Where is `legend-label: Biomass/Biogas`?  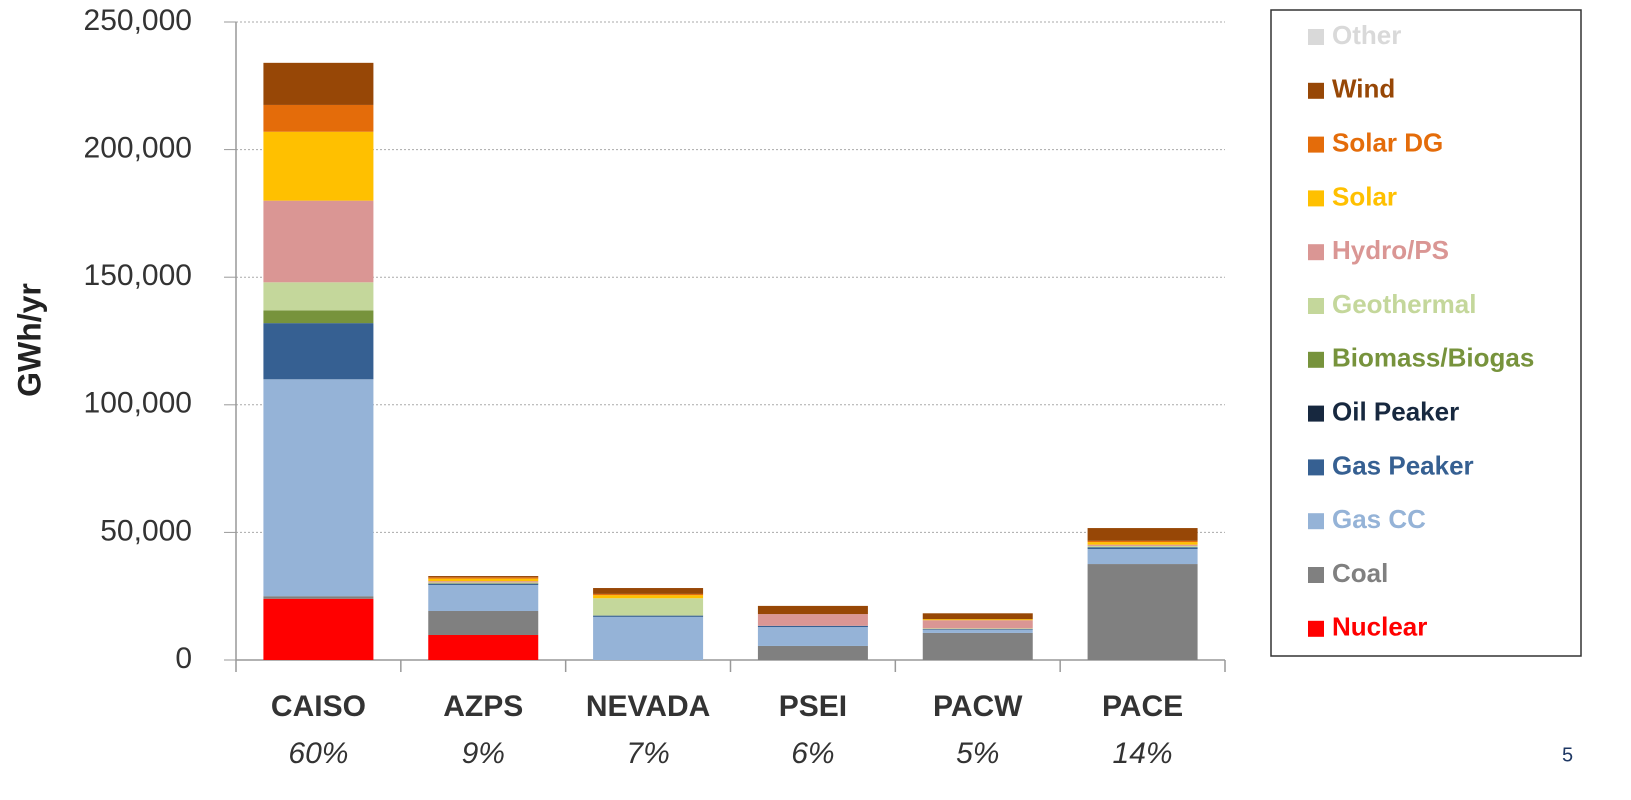 legend-label: Biomass/Biogas is located at coordinates (1433, 358).